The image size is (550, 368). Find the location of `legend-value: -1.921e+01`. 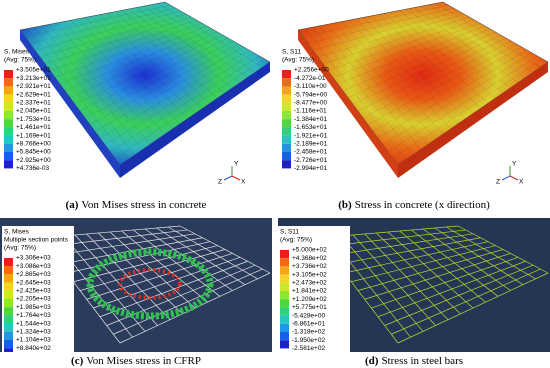

legend-value: -1.921e+01 is located at coordinates (310, 135).